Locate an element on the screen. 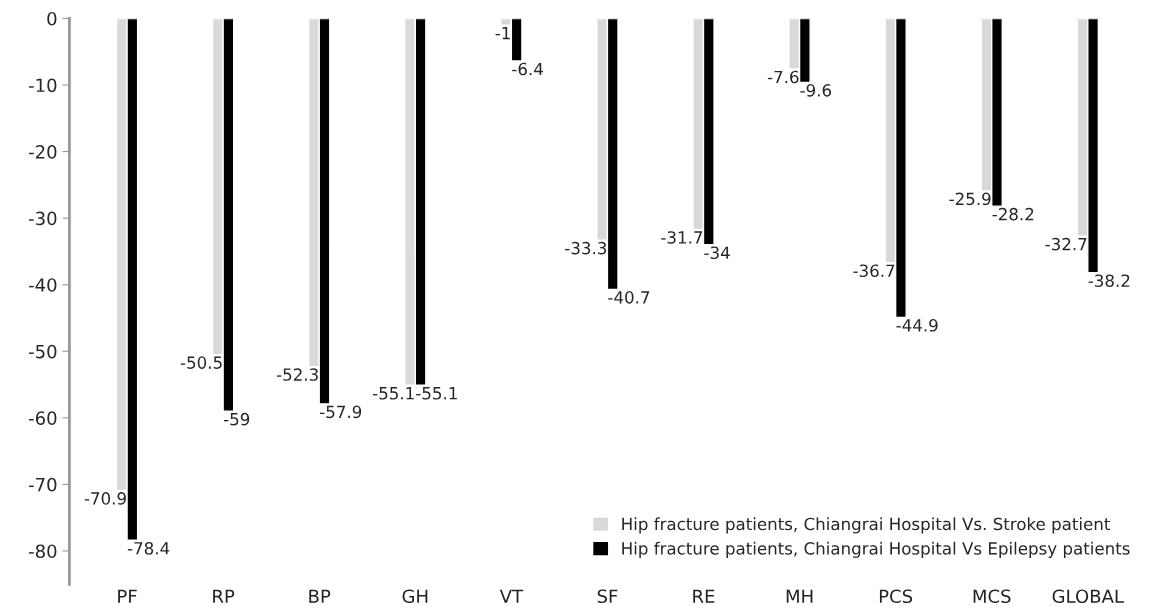  x-tick-label: PF is located at coordinates (127, 596).